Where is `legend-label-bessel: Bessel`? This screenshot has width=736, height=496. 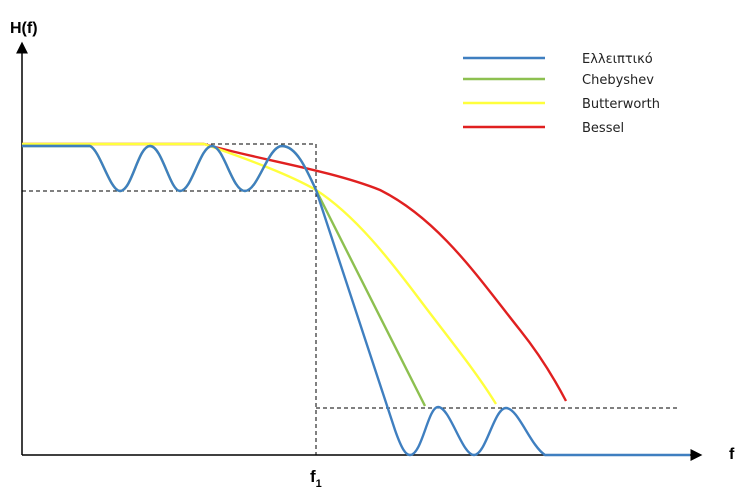 legend-label-bessel: Bessel is located at coordinates (603, 128).